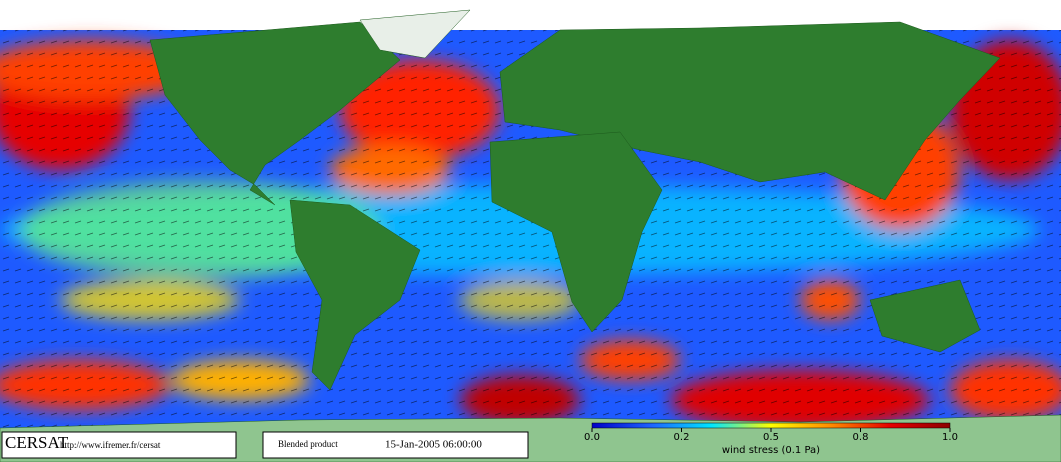 The height and width of the screenshot is (462, 1061). Describe the element at coordinates (771, 425) in the screenshot. I see `colorbar` at that location.